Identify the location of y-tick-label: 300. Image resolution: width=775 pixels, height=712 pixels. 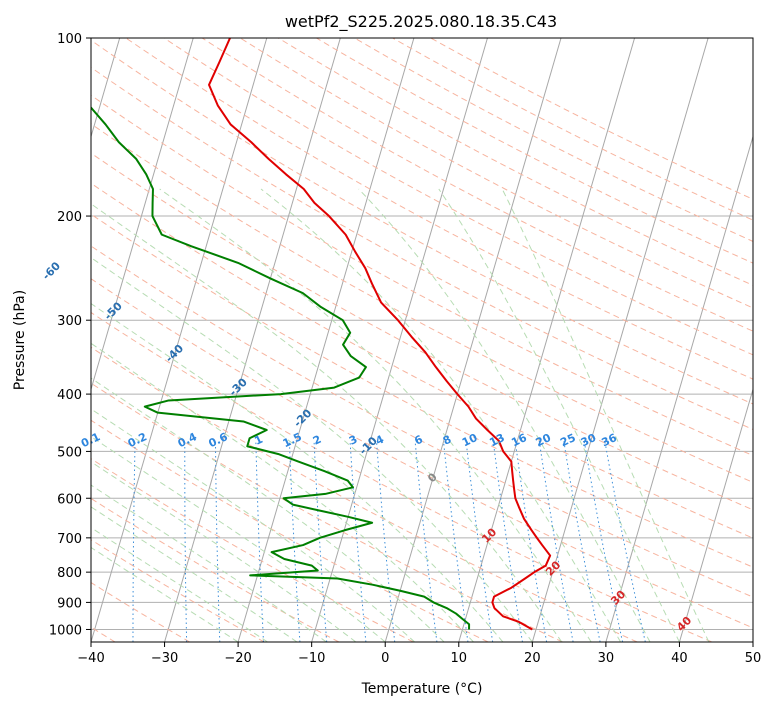
(69, 321).